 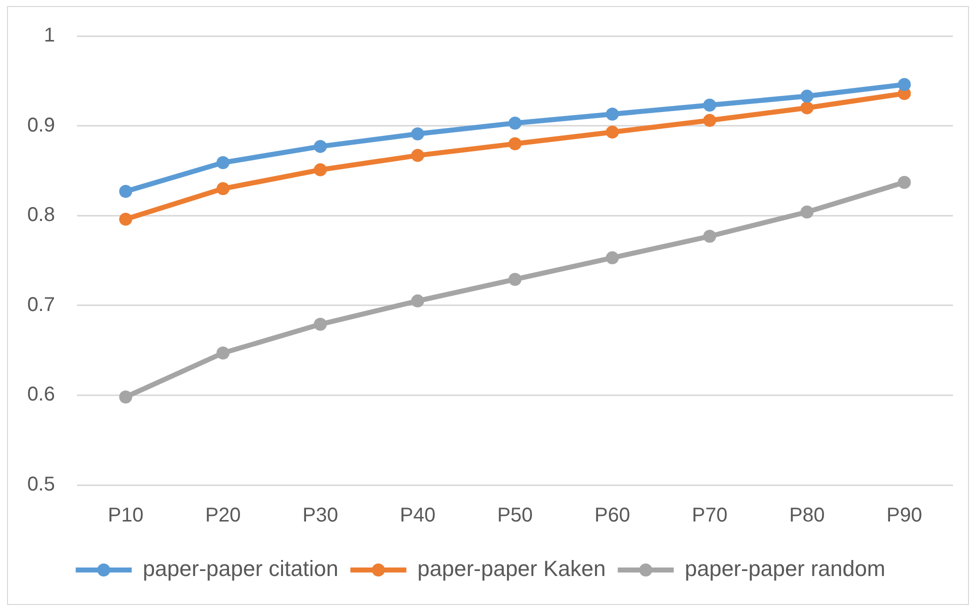 What do you see at coordinates (807, 515) in the screenshot?
I see `x-tick-label: P80` at bounding box center [807, 515].